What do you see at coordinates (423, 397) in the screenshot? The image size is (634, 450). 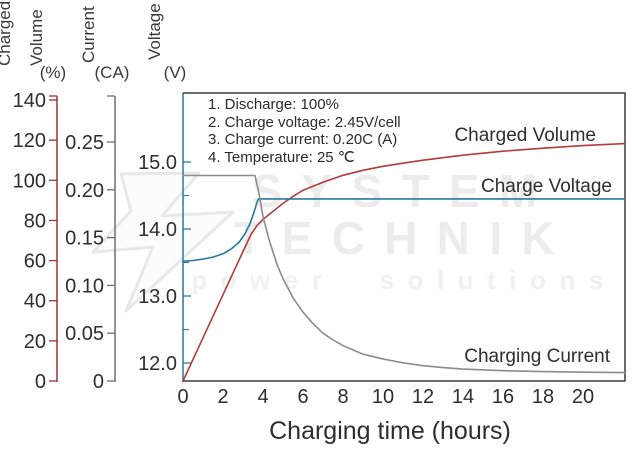 I see `x-tick-label: 12` at bounding box center [423, 397].